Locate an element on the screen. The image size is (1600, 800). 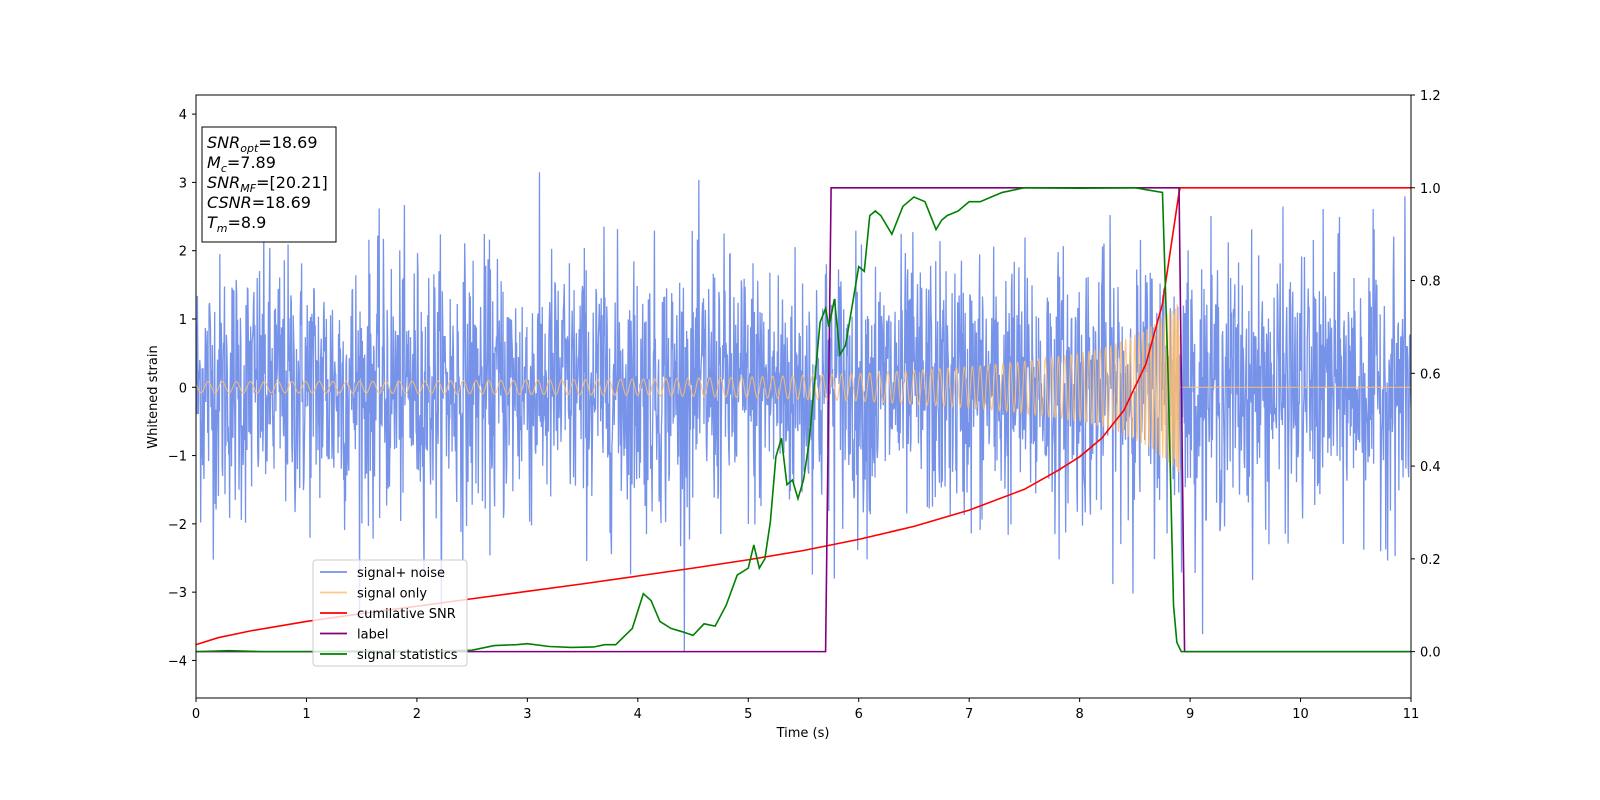
x-tick-label: 6 is located at coordinates (859, 714).